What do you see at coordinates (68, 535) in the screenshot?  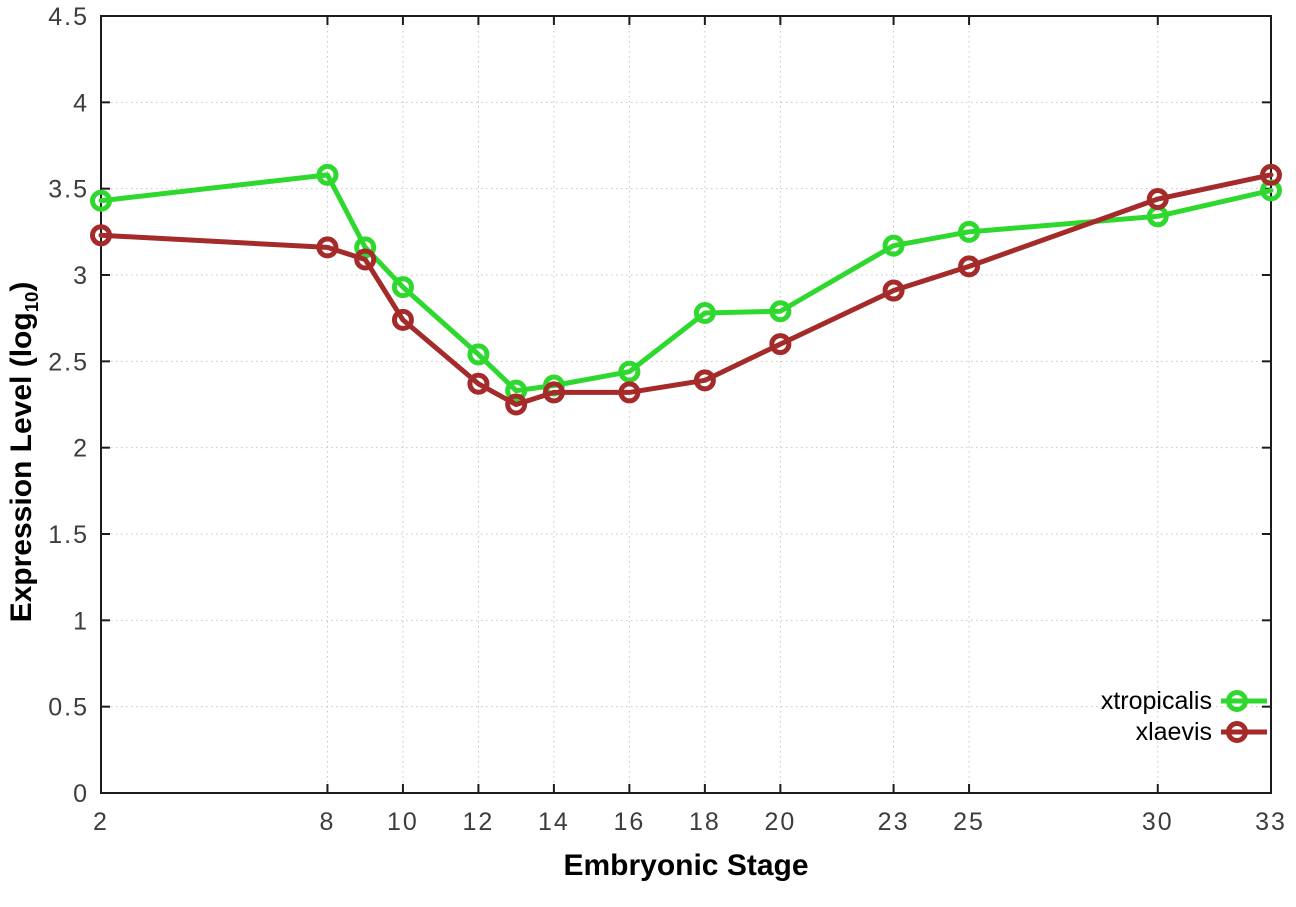 I see `y-tick-label: 1.5` at bounding box center [68, 535].